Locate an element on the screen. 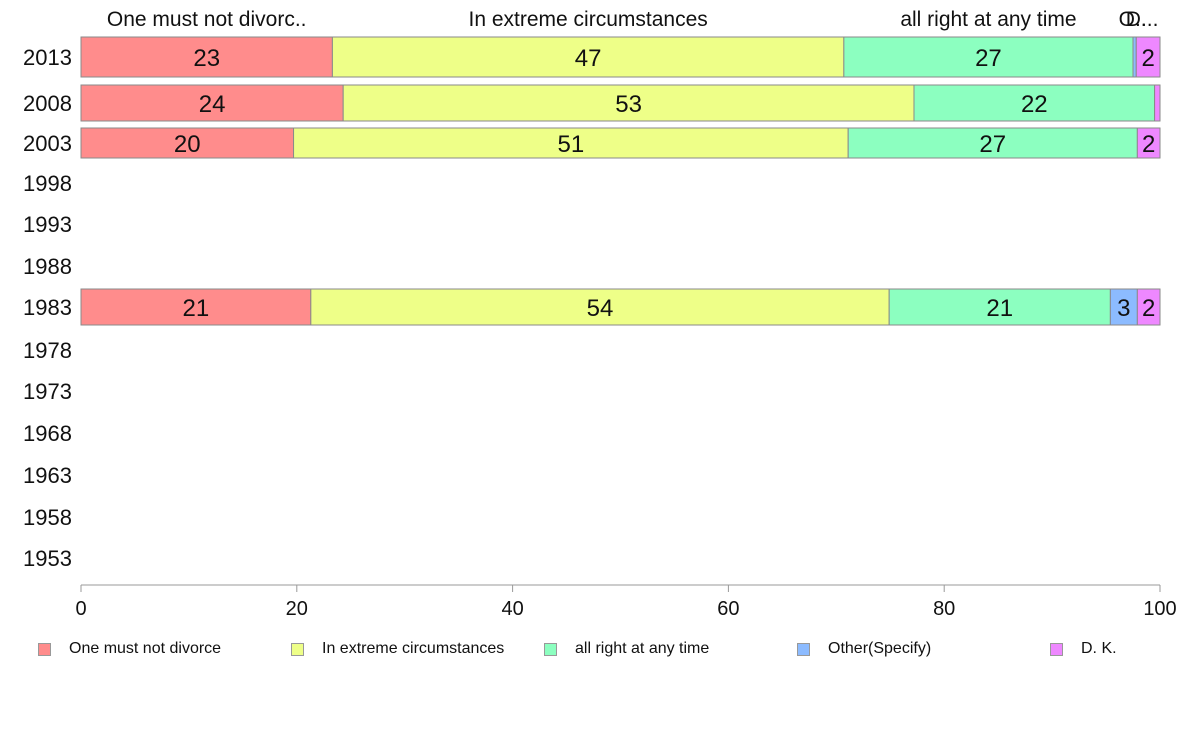  data-label-1983-all-right-at-any-time: 21 is located at coordinates (999, 308).